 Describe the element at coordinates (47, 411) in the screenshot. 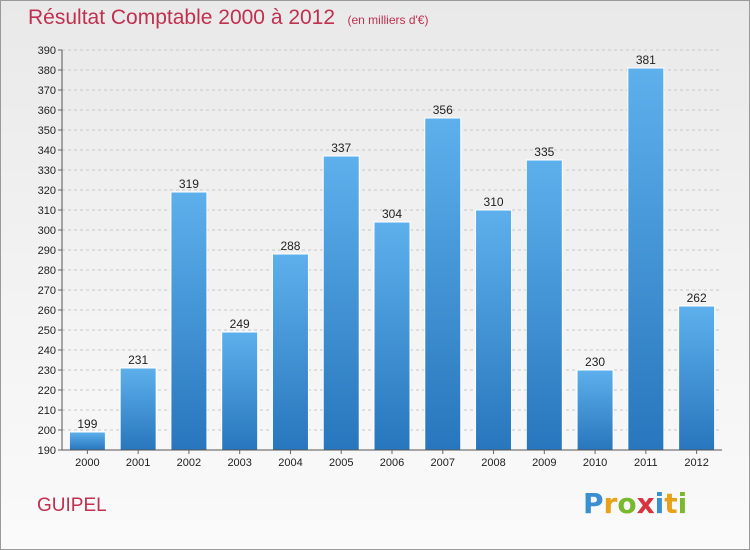

I see `y-tick-label: 210` at that location.